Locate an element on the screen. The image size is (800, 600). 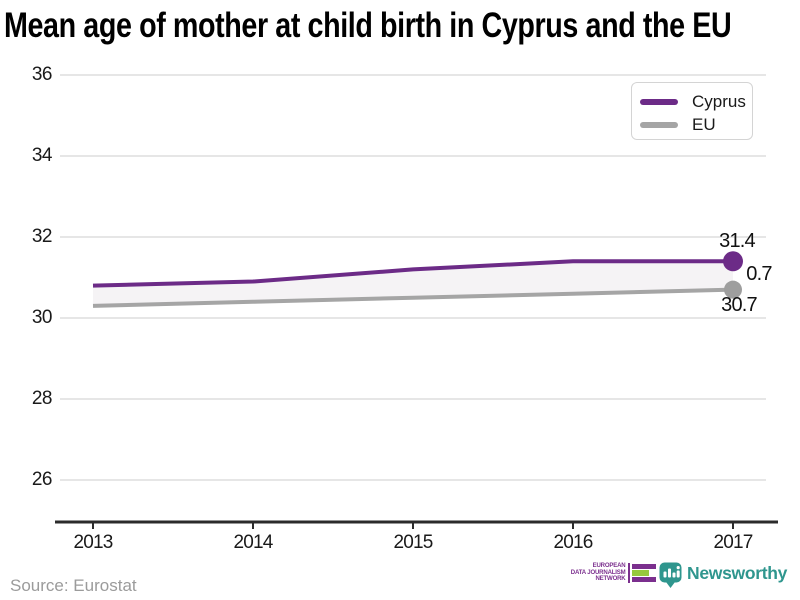
y-tick-label: 36 is located at coordinates (42, 74).